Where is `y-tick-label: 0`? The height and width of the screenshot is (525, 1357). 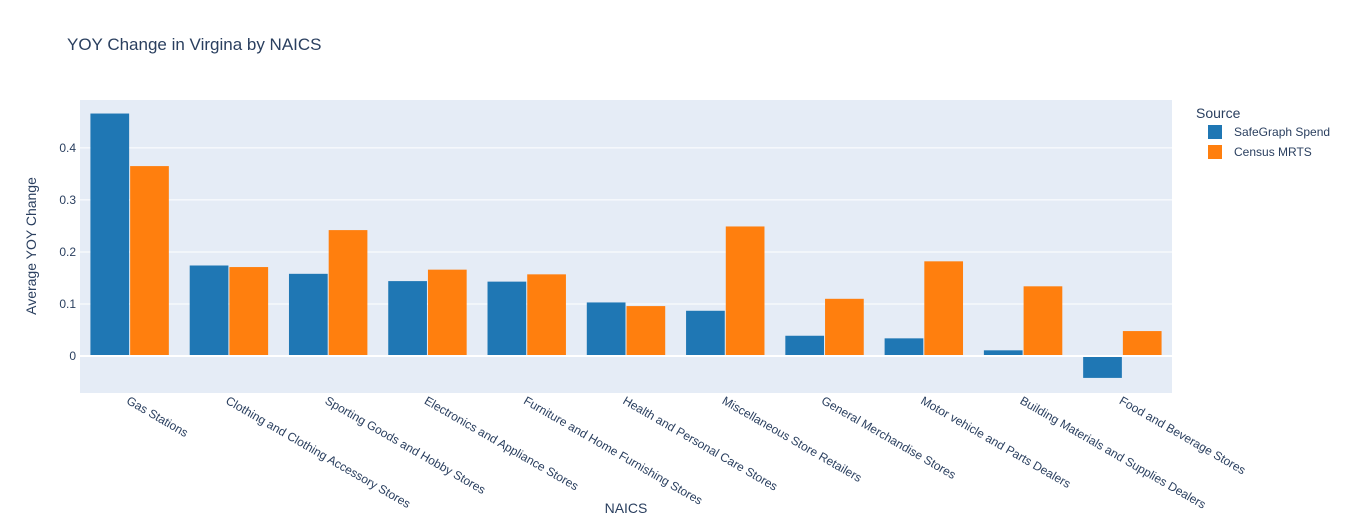 y-tick-label: 0 is located at coordinates (72, 356).